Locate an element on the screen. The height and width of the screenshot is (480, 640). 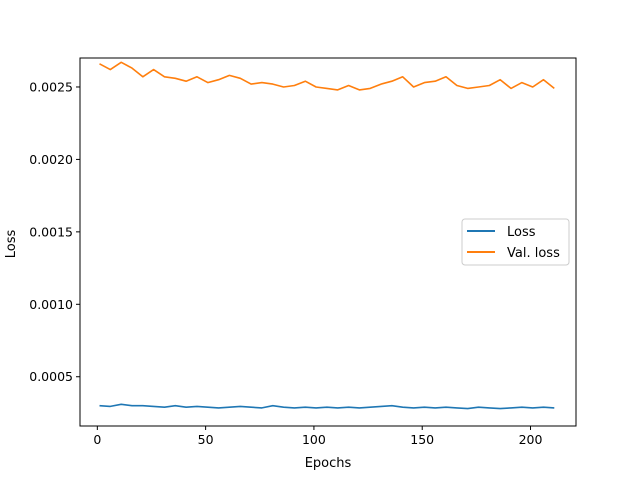
x-tick-label: 100 is located at coordinates (314, 439).